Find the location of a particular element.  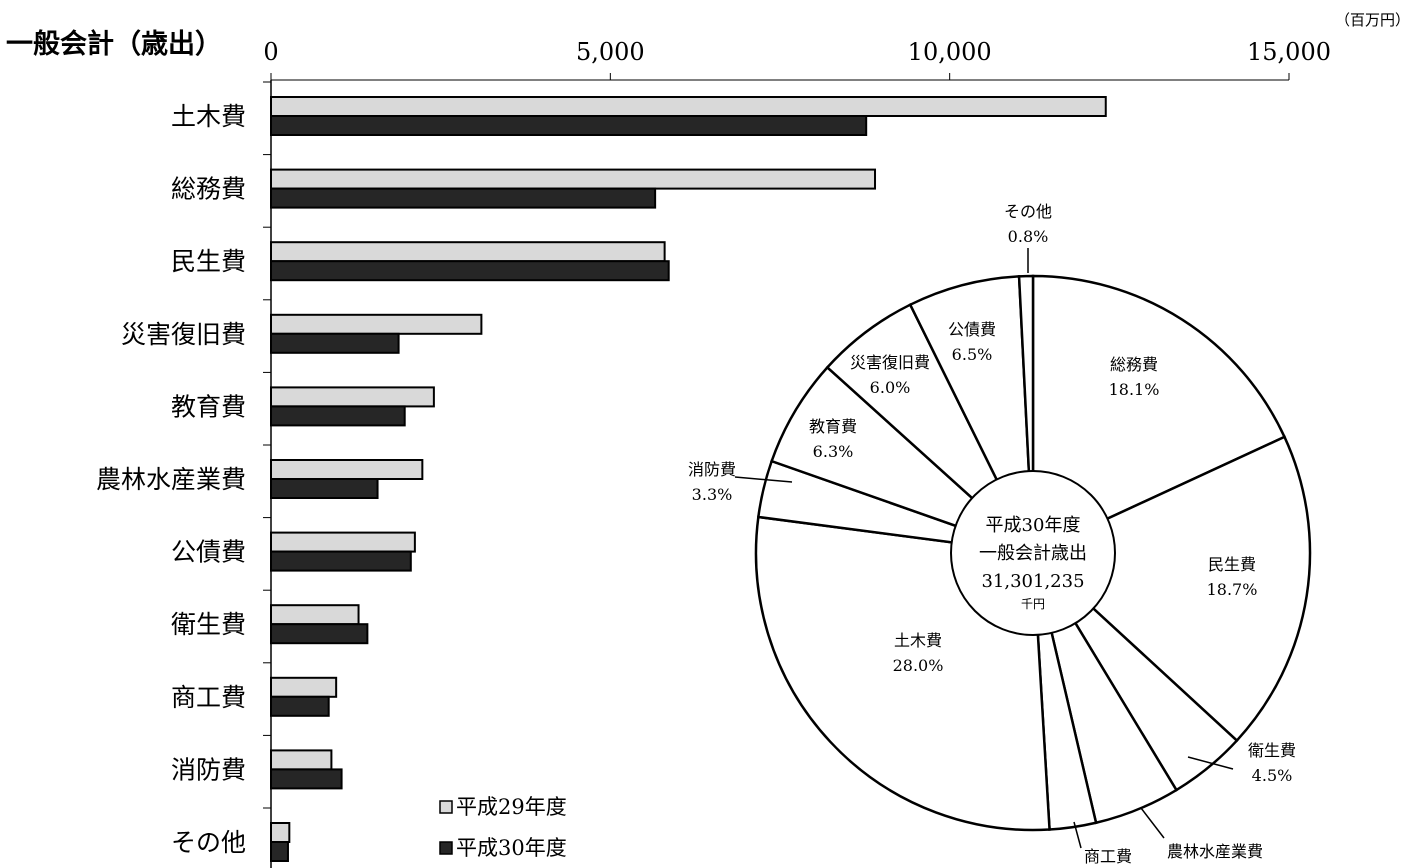

category-label: その他 is located at coordinates (208, 842).